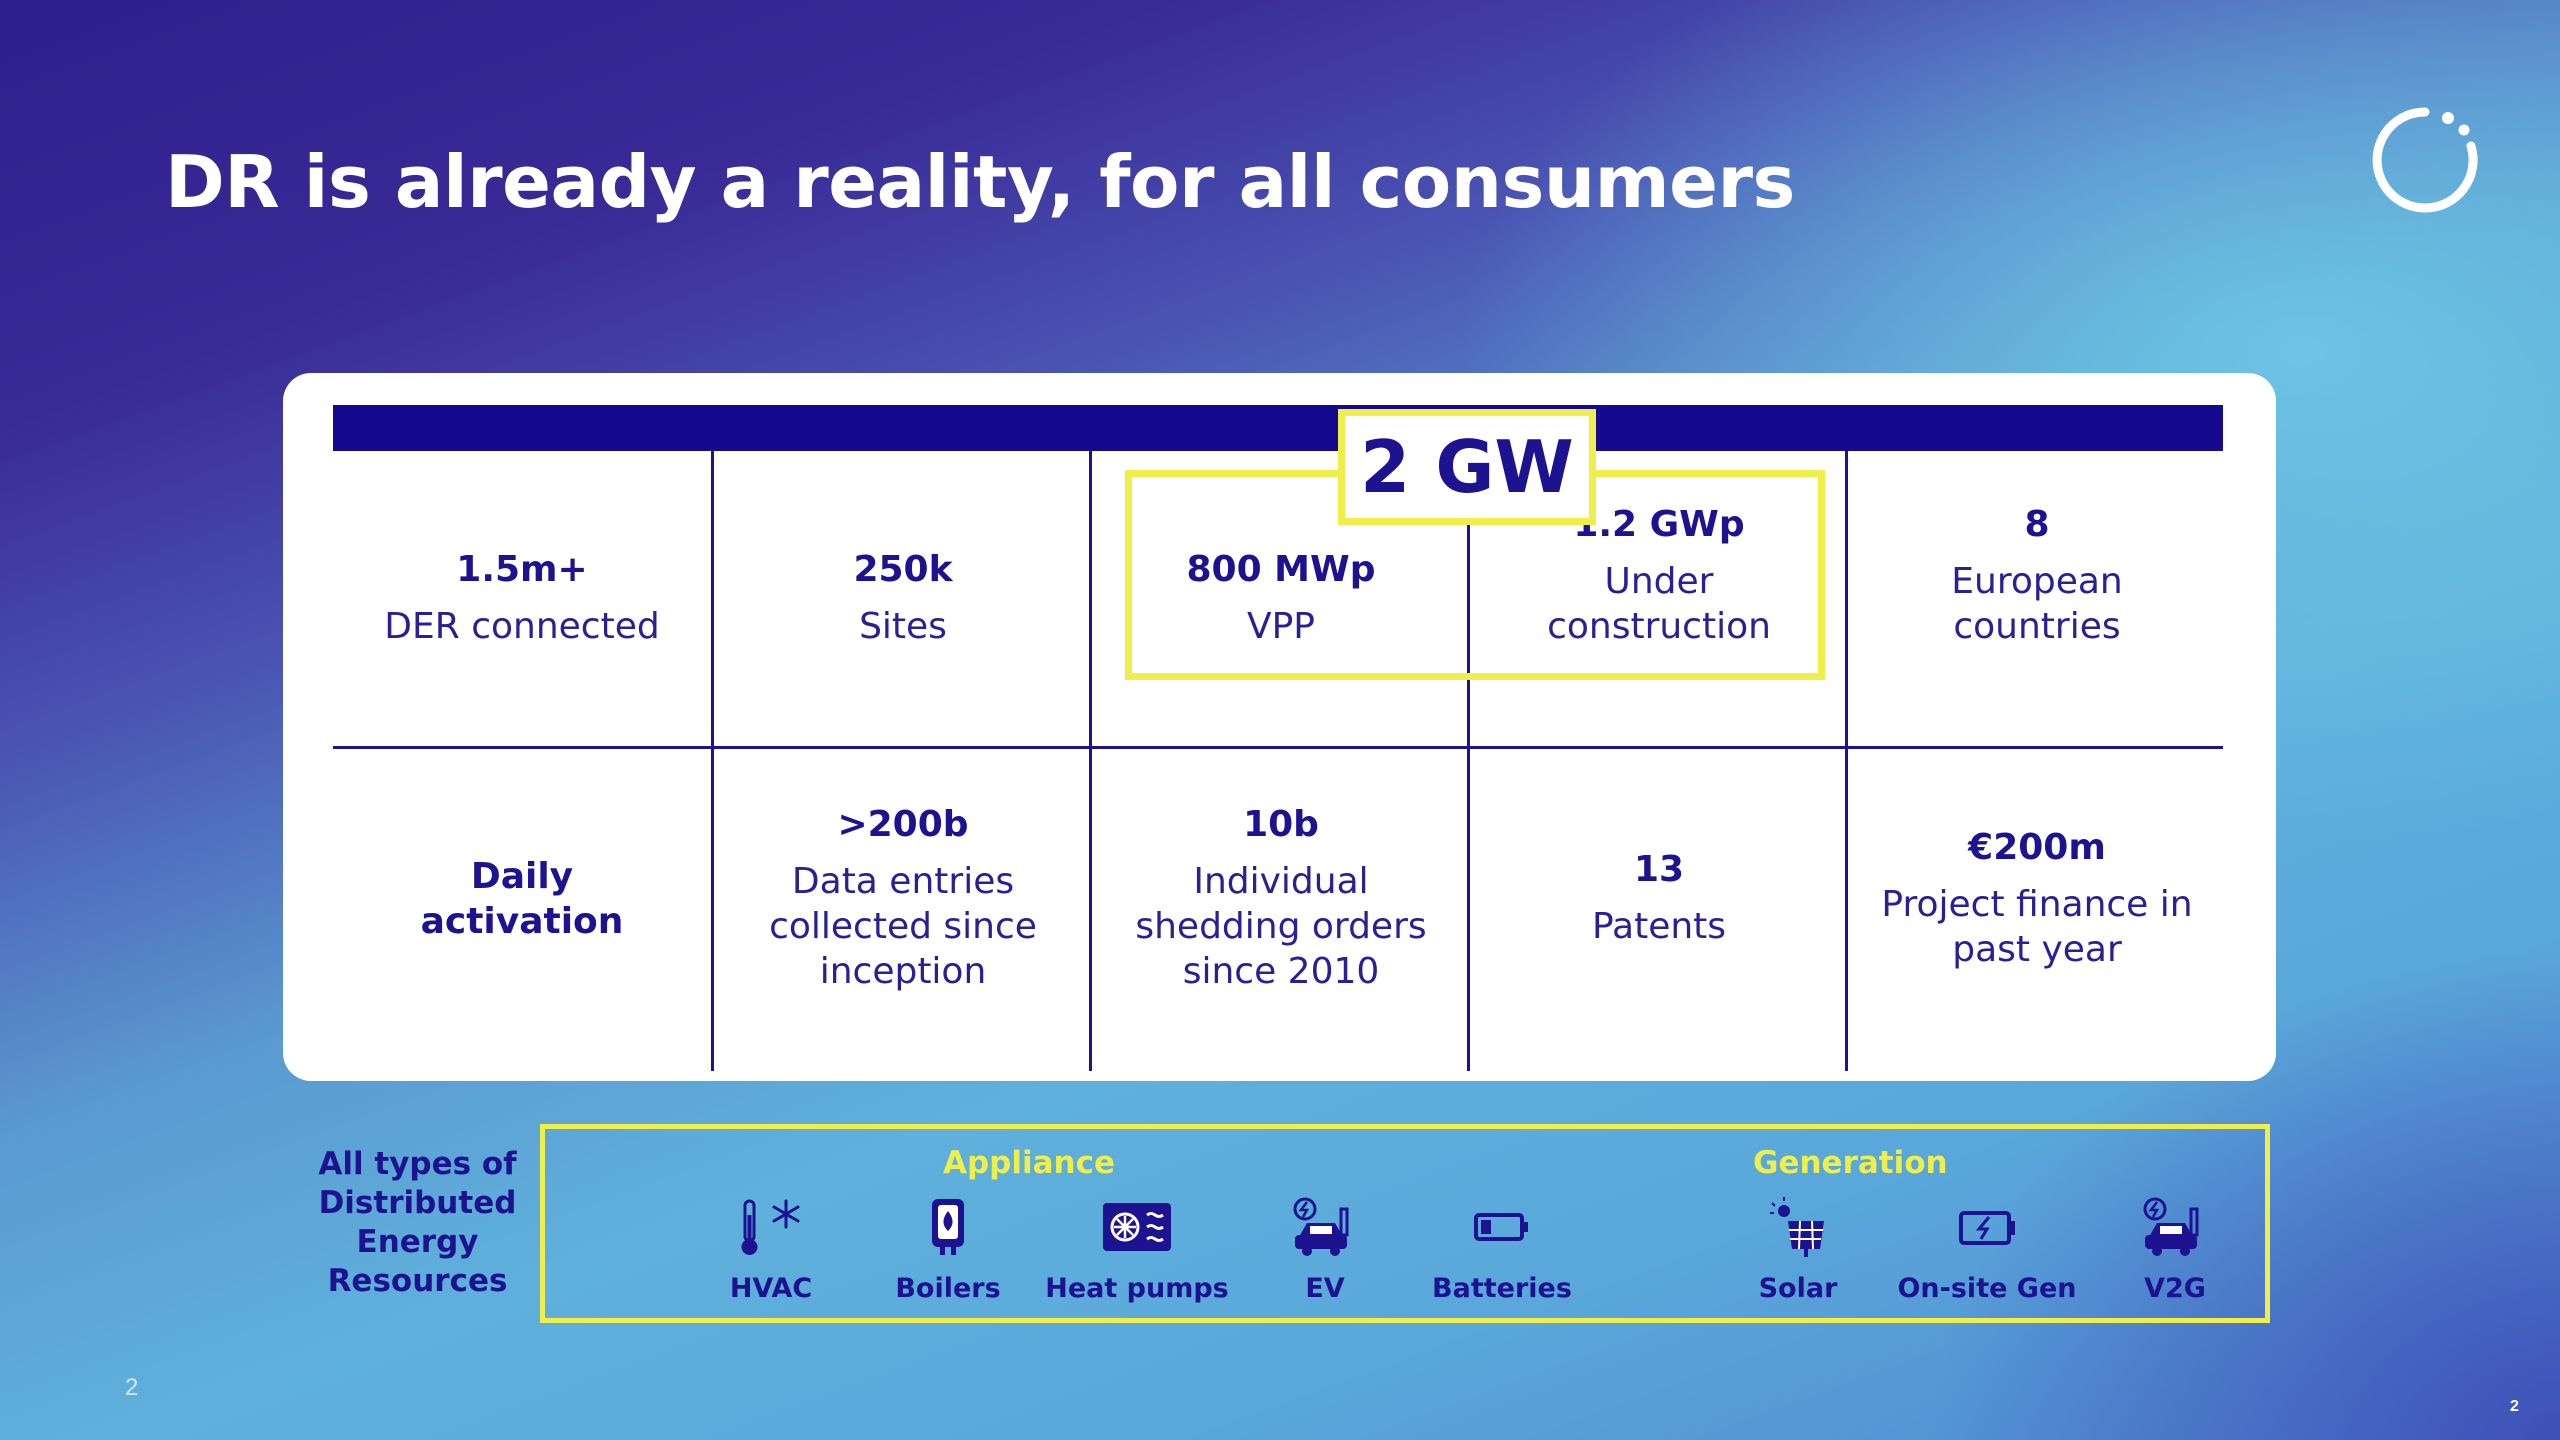 This screenshot has height=1440, width=2560. What do you see at coordinates (1659, 626) in the screenshot?
I see `metric-label: construction` at bounding box center [1659, 626].